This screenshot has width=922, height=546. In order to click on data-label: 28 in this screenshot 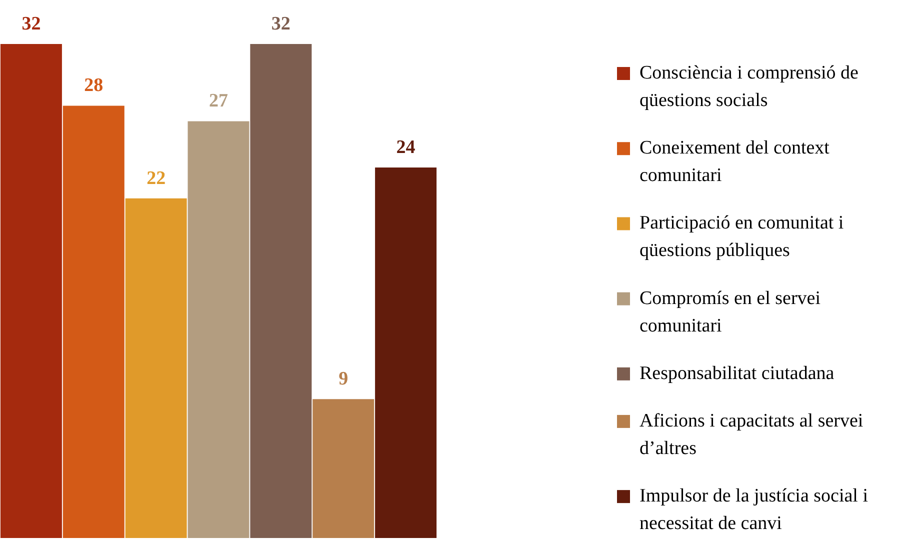, I will do `click(94, 85)`.